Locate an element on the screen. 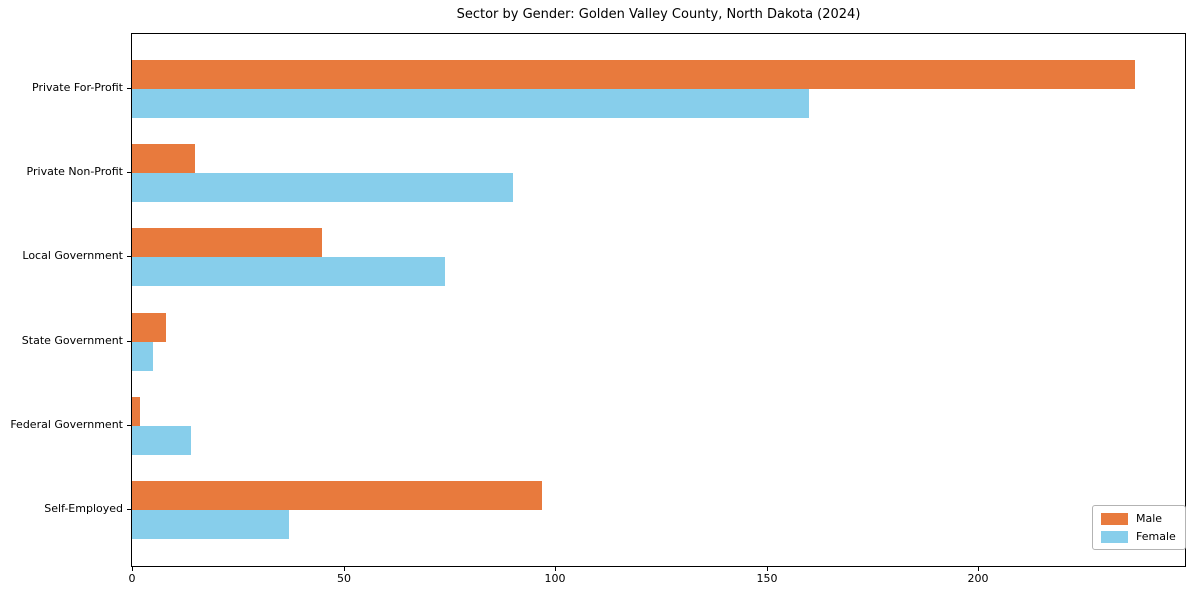 The width and height of the screenshot is (1200, 600). bar-male-private-non-profit is located at coordinates (164, 158).